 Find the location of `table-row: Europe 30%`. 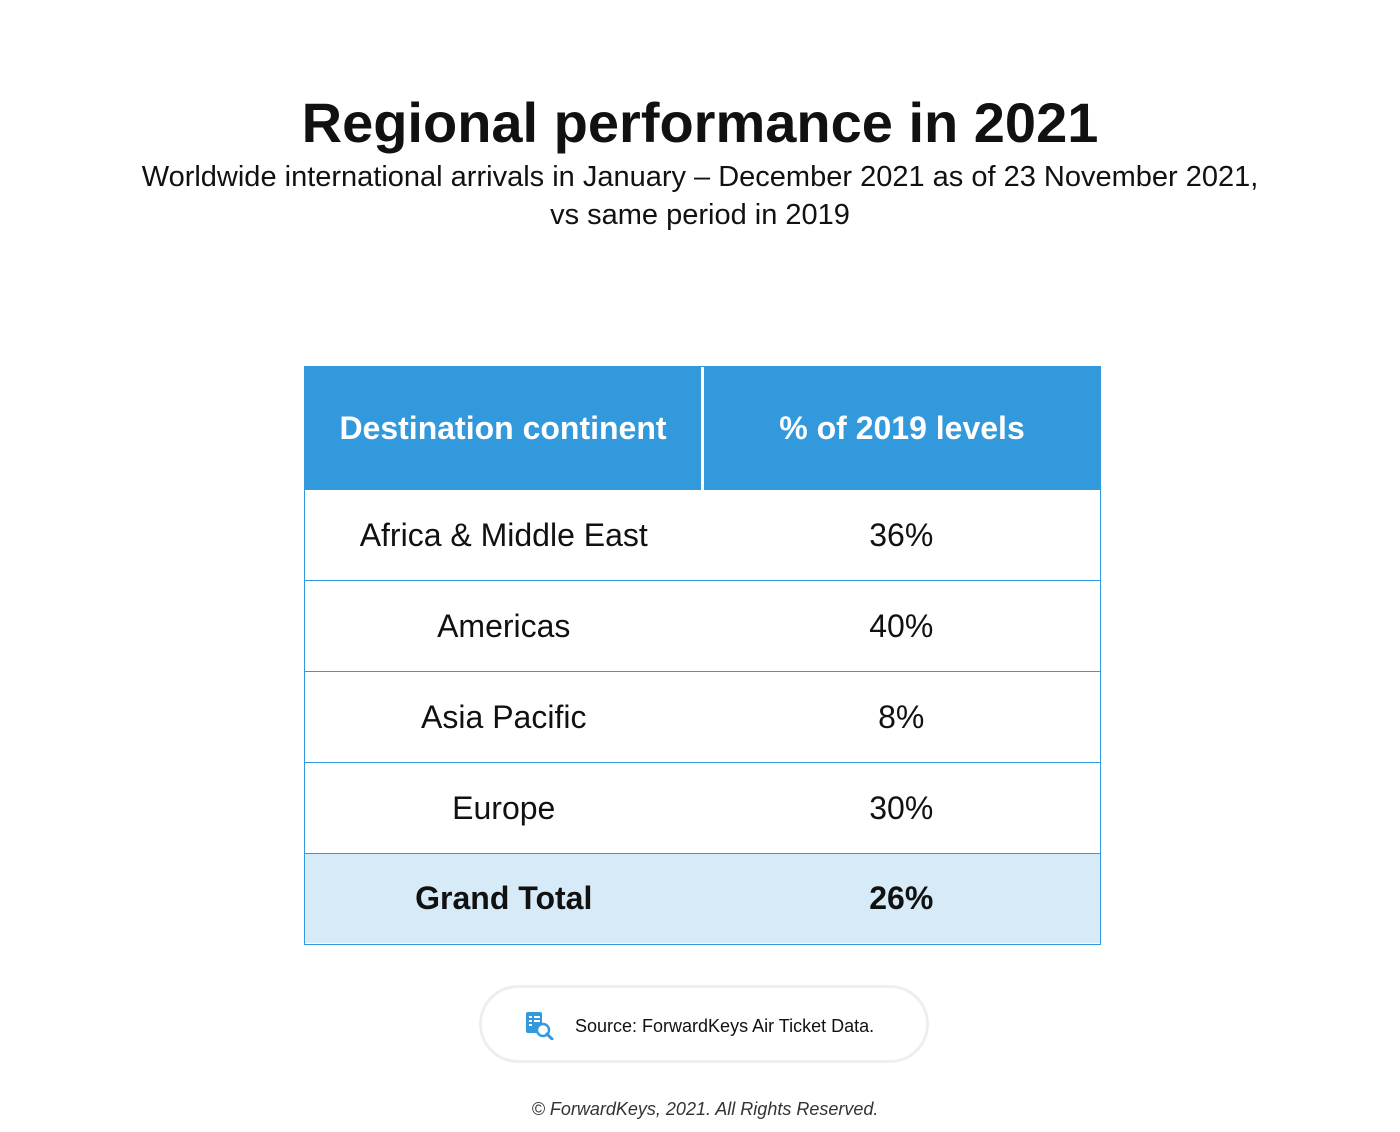

table-row: Europe 30% is located at coordinates (702, 808).